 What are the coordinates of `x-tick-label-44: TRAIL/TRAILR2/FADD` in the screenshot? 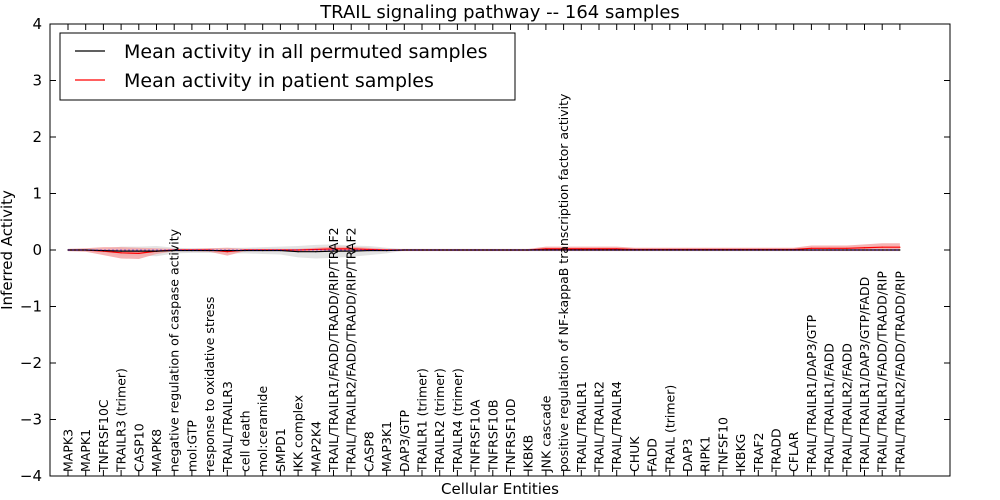 It's located at (846, 408).